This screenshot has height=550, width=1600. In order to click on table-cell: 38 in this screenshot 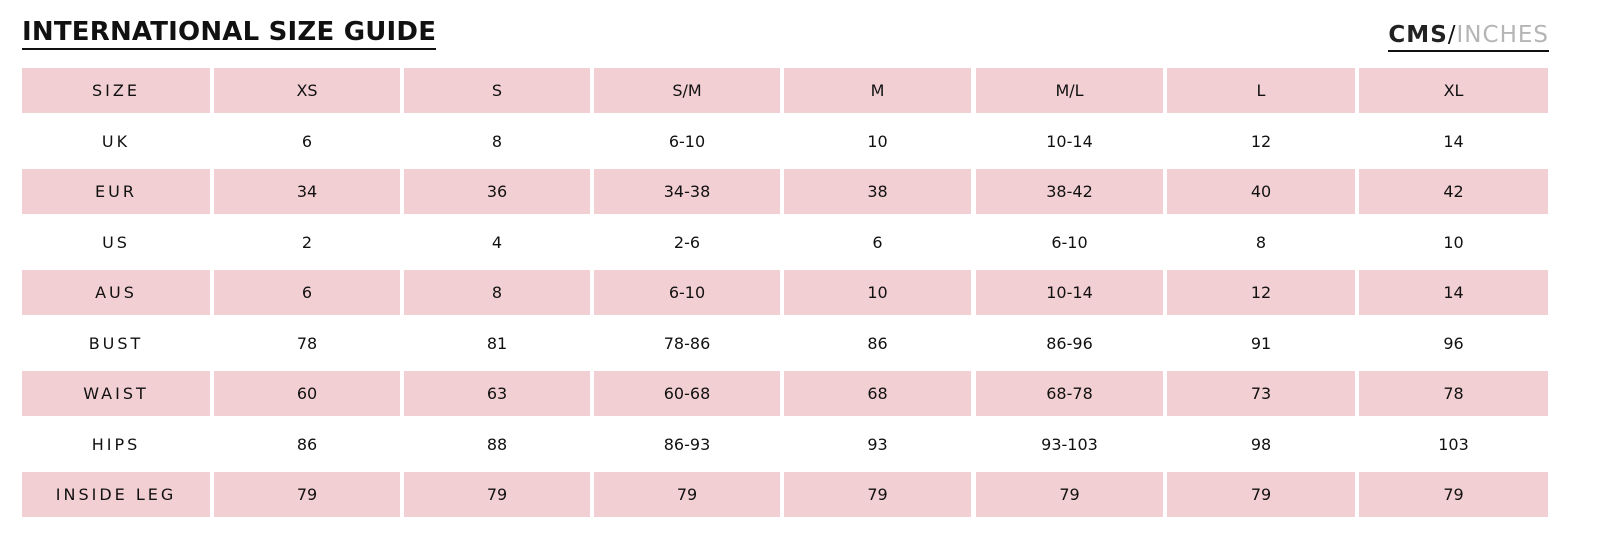, I will do `click(877, 191)`.